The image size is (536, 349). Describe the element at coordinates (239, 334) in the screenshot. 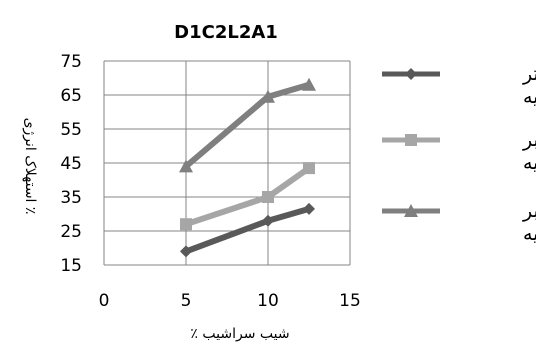

I see `x-axis-label: شیب سراشیب ٪` at that location.